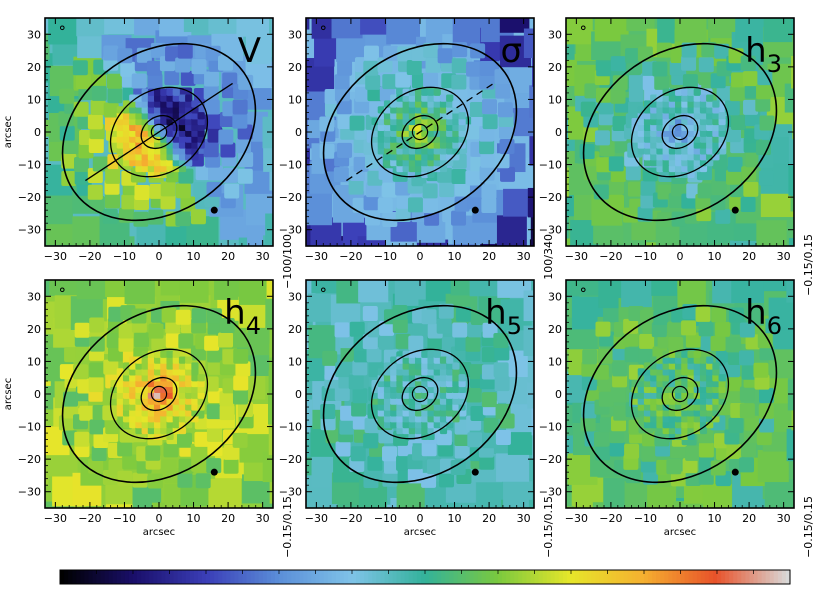 Image resolution: width=830 pixels, height=593 pixels. I want to click on x-tick-label: −30, so click(576, 256).